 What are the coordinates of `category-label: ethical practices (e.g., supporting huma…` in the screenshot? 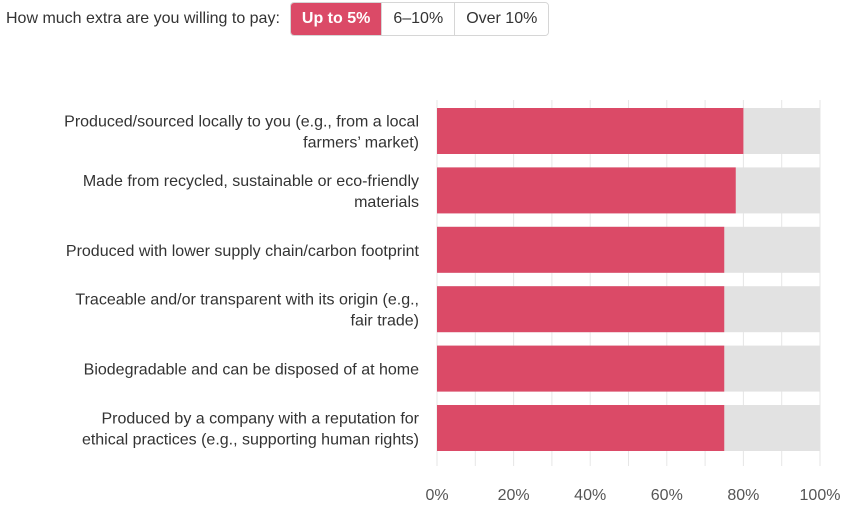 It's located at (250, 440).